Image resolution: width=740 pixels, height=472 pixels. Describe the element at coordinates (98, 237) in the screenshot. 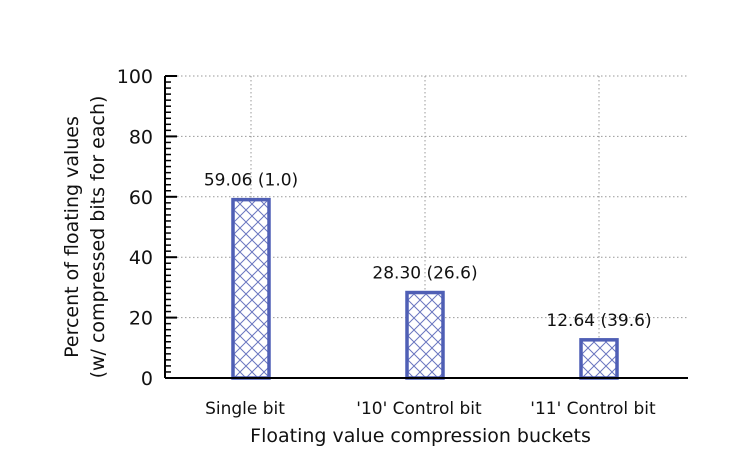

I see `y-axis-title-line2: (w/ compressed bits for each)` at that location.